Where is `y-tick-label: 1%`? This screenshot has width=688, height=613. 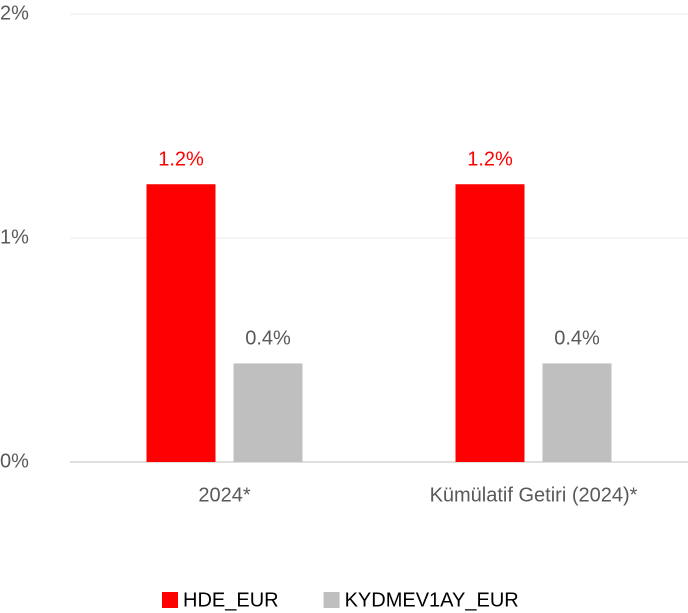 y-tick-label: 1% is located at coordinates (14, 237).